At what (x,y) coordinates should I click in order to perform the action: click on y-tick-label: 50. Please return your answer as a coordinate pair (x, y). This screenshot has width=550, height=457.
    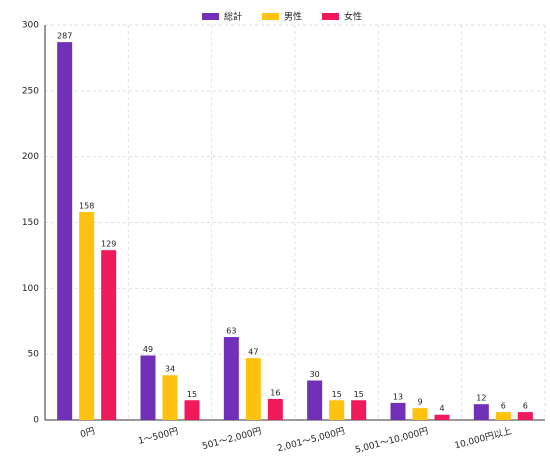
    Looking at the image, I should click on (34, 355).